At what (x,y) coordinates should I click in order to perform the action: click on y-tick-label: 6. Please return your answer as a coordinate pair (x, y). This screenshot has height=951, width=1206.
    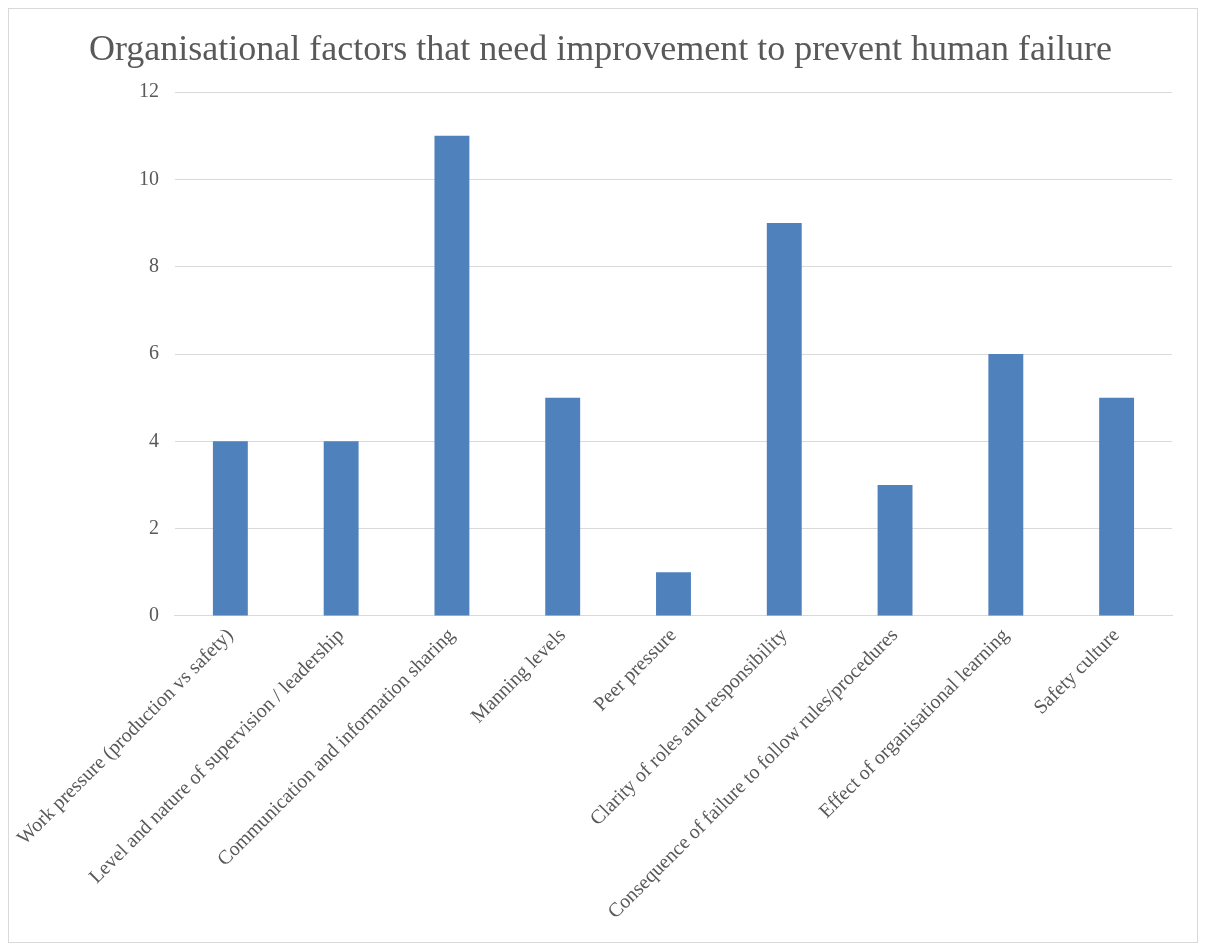
    Looking at the image, I should click on (153, 352).